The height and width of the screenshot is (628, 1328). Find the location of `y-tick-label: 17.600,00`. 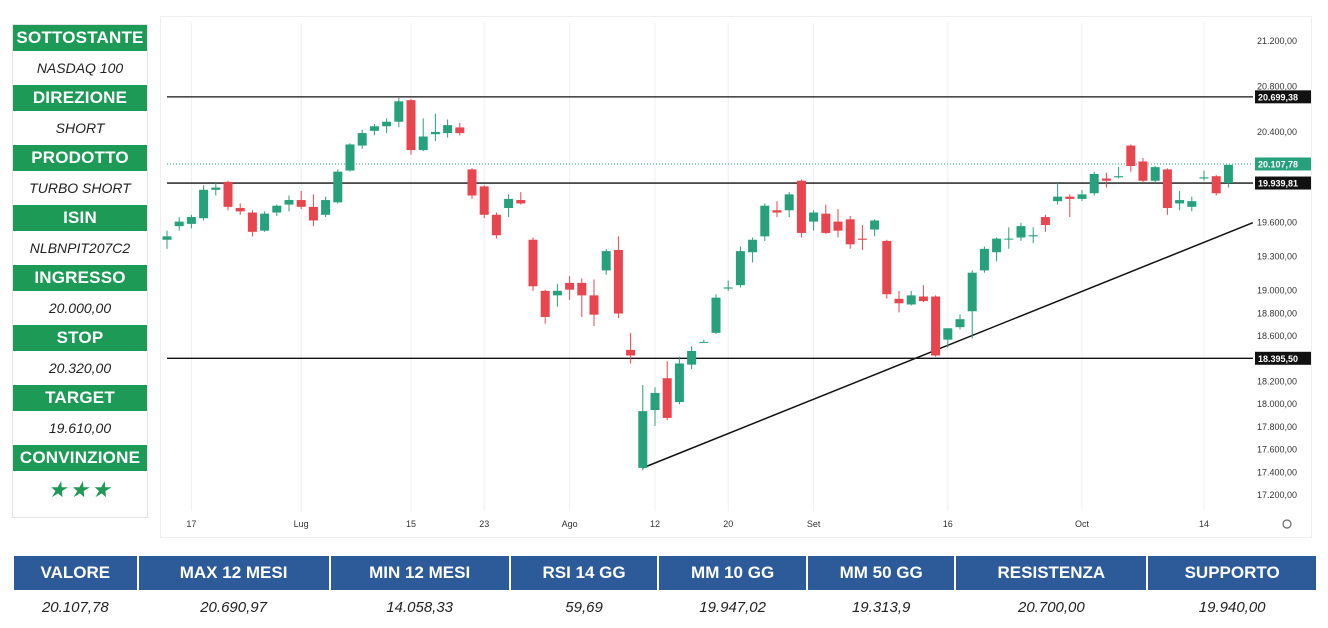

y-tick-label: 17.600,00 is located at coordinates (1277, 450).